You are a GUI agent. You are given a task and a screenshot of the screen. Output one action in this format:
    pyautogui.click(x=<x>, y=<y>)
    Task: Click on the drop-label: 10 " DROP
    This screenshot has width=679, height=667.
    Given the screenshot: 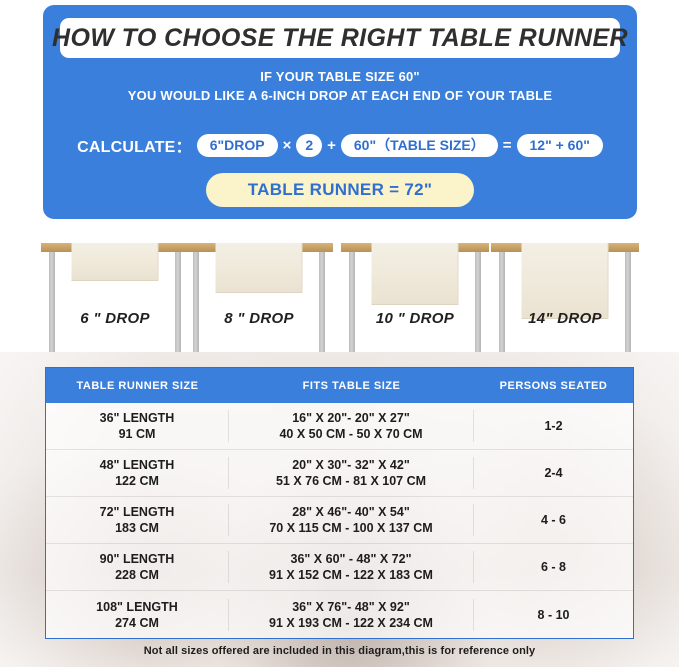 What is the action you would take?
    pyautogui.click(x=415, y=318)
    